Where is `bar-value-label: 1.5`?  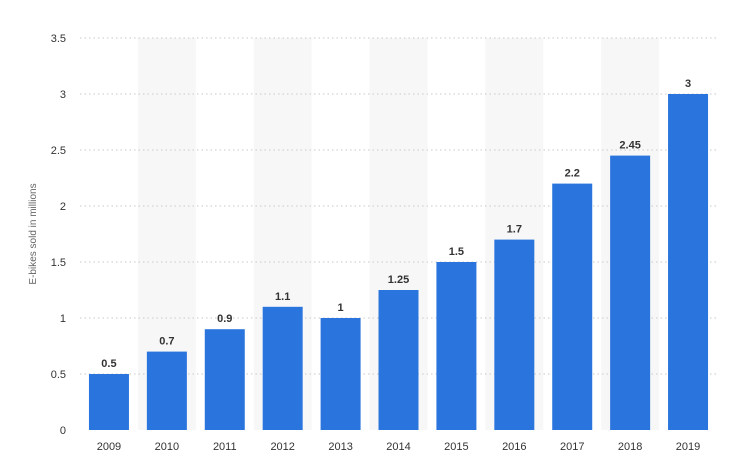
bar-value-label: 1.5 is located at coordinates (456, 252).